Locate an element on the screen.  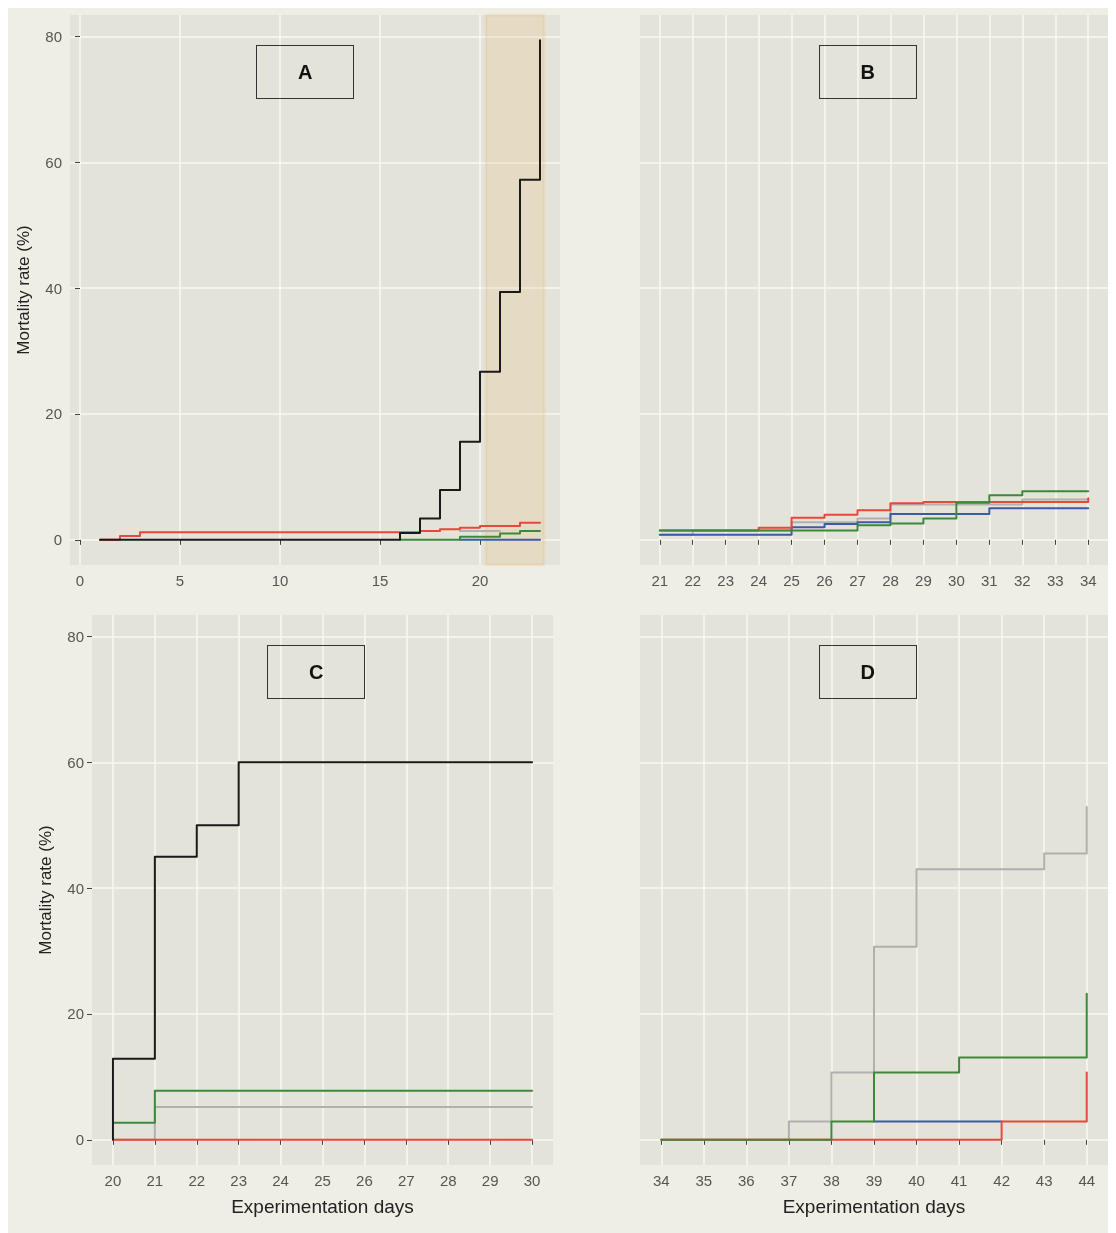
annotation: C is located at coordinates (316, 672).